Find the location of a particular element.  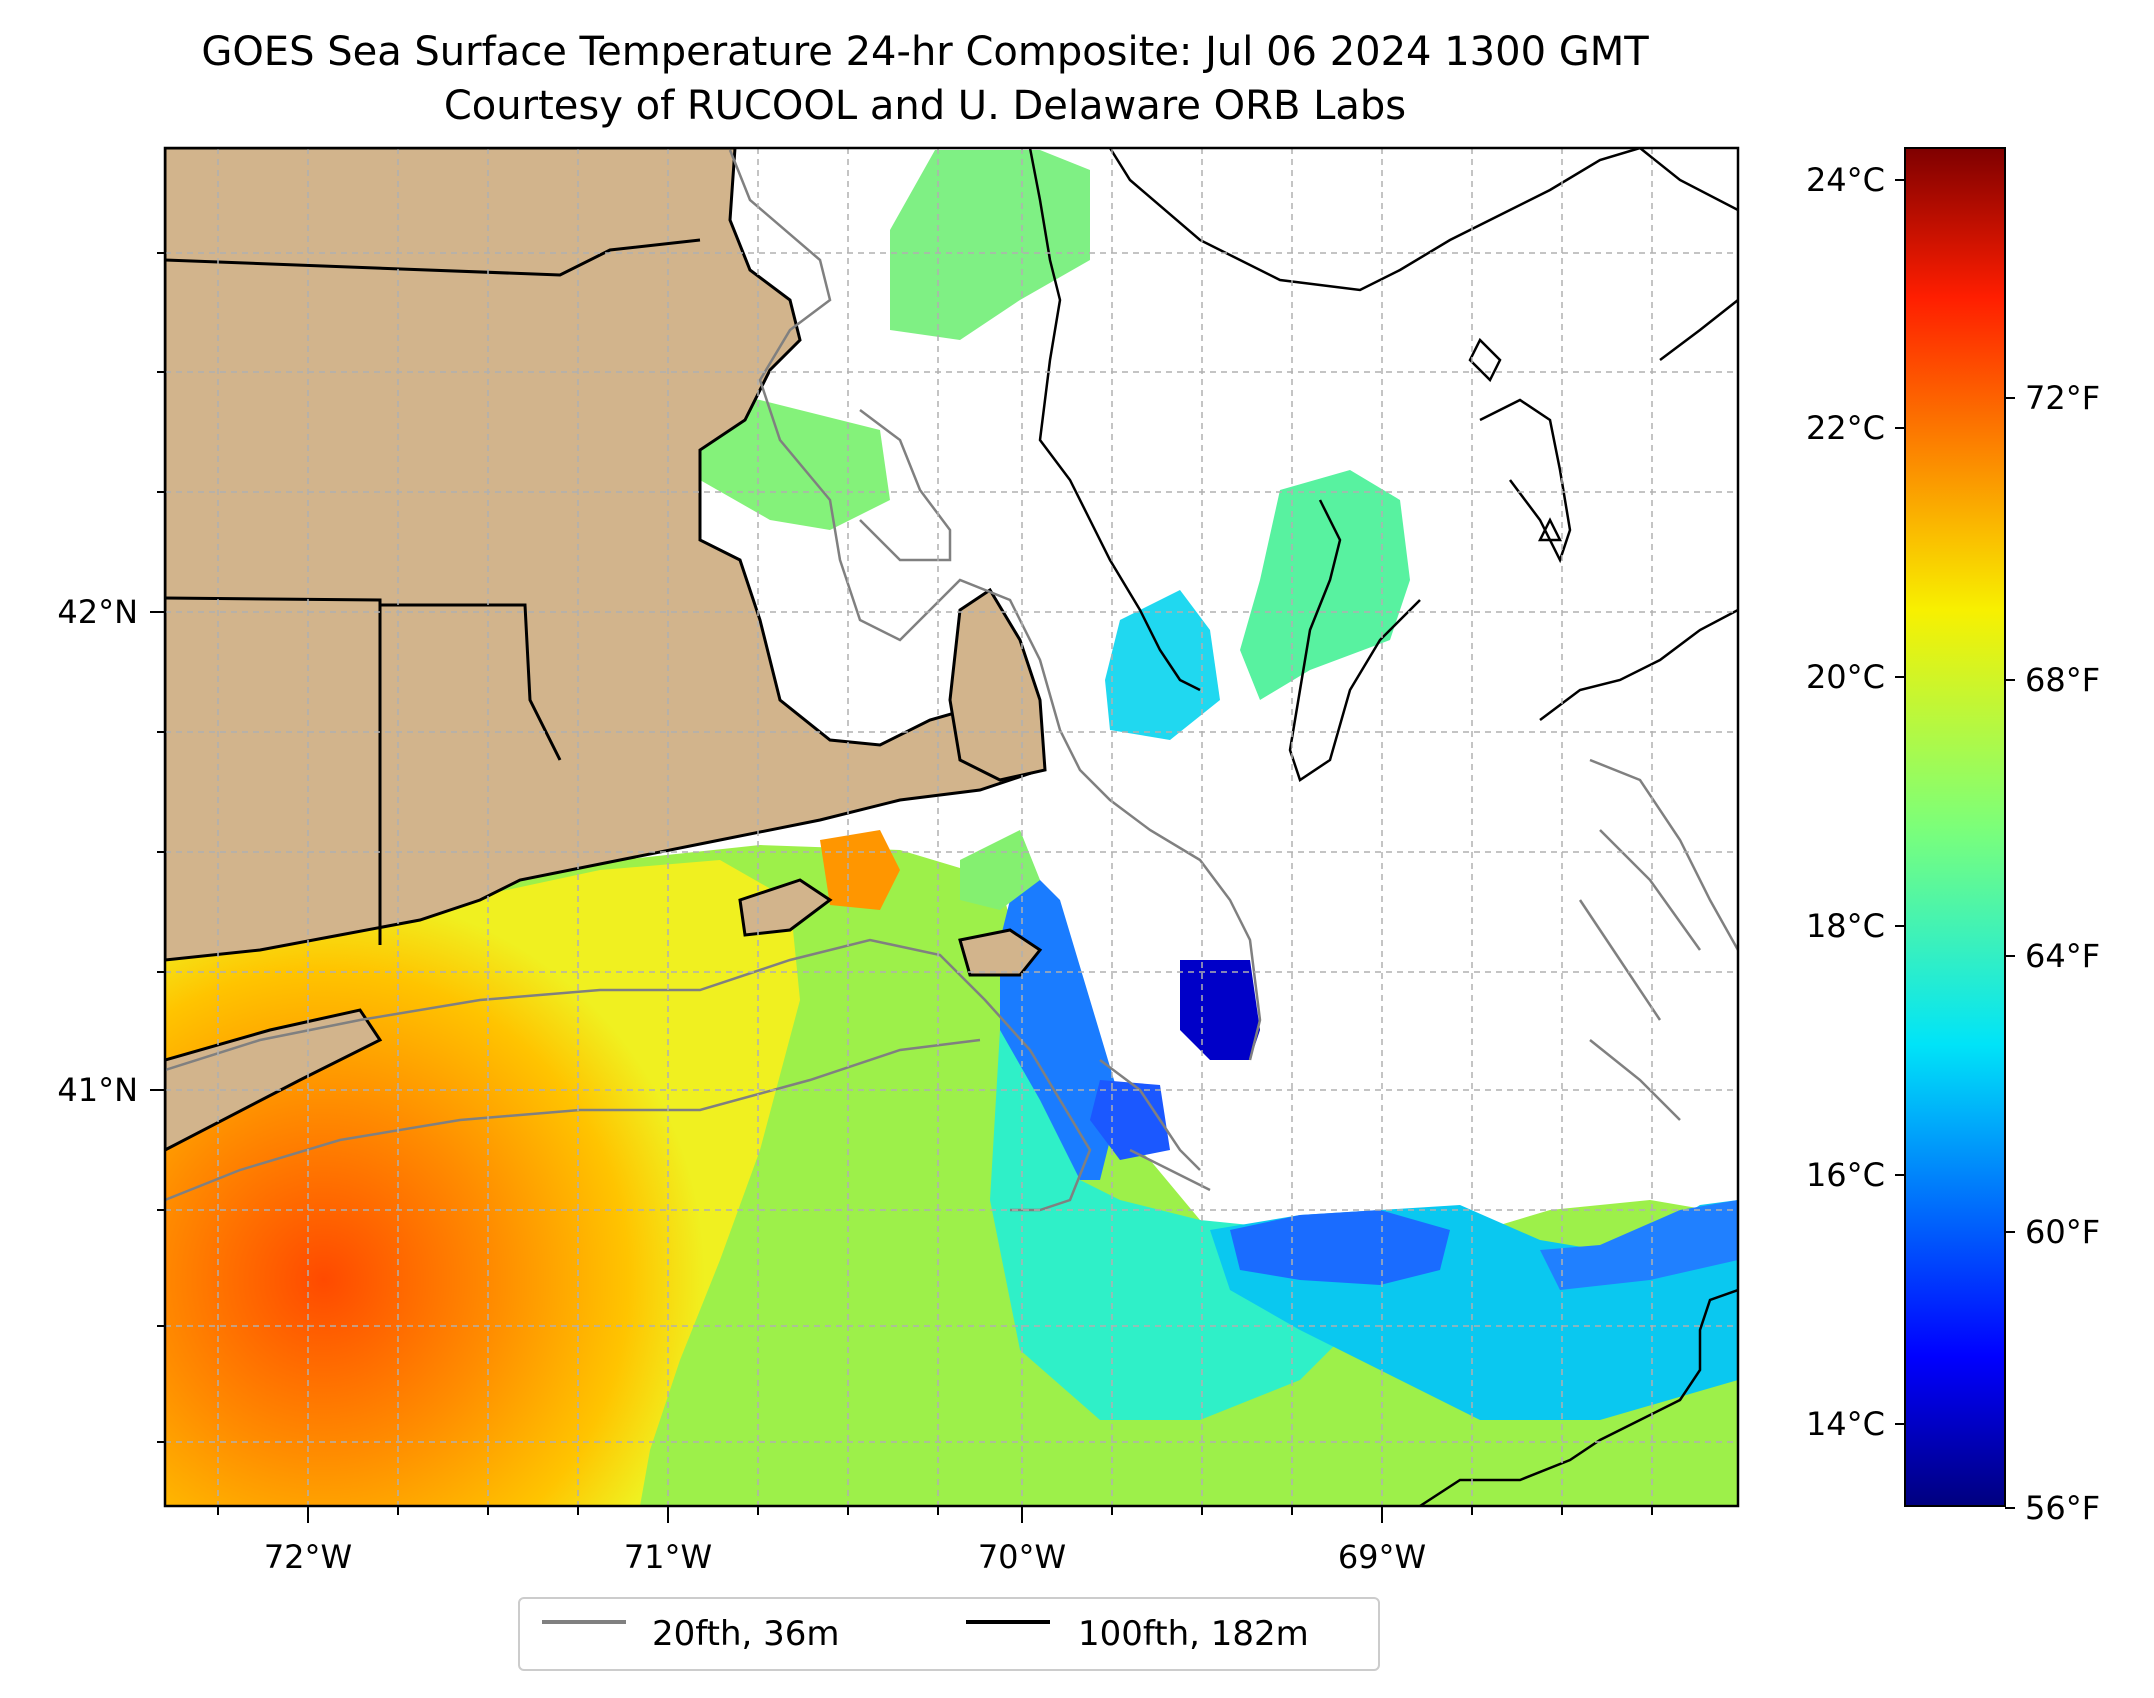

colorbar-f-ticks is located at coordinates (2010, 953).